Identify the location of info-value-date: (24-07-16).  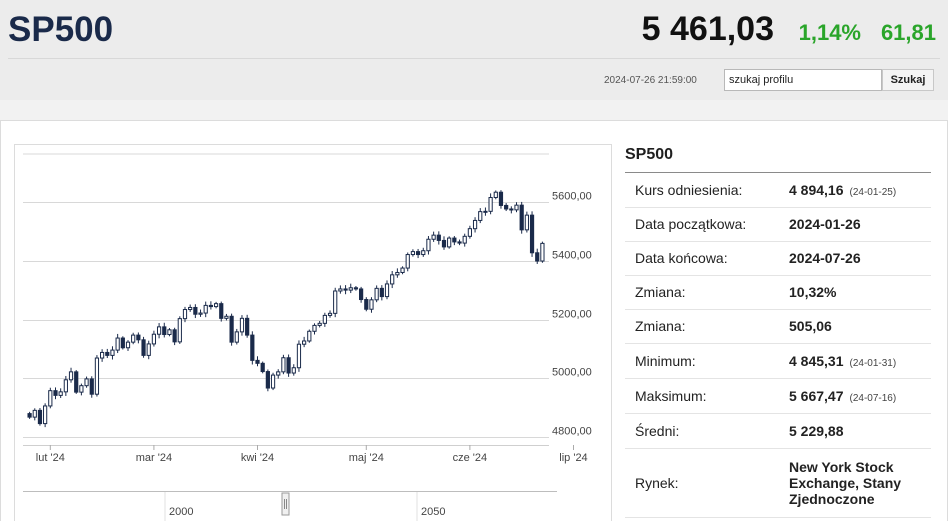
(873, 398).